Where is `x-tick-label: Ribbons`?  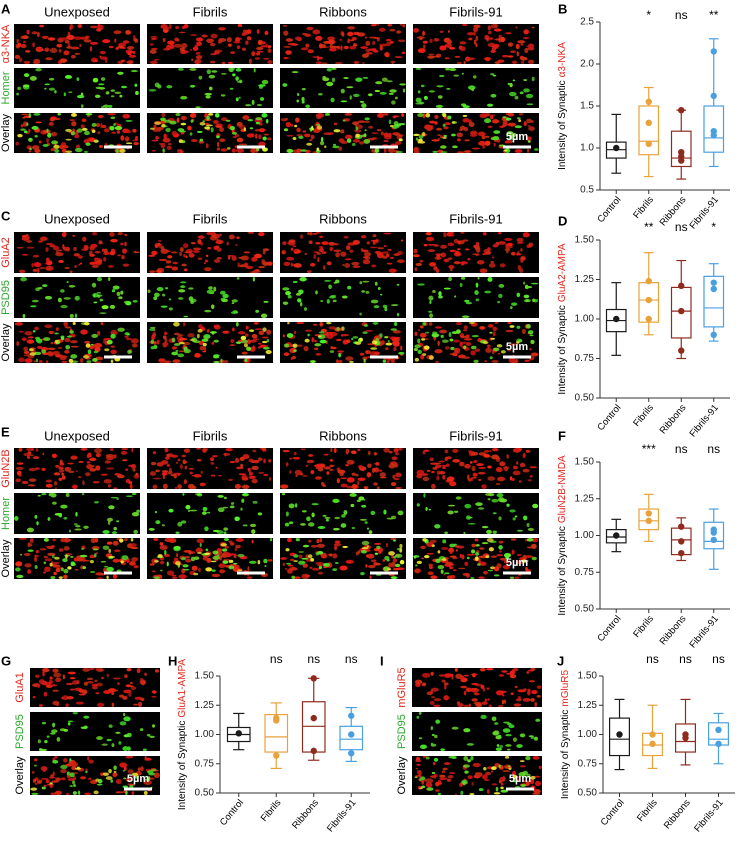
x-tick-label: Ribbons is located at coordinates (673, 419).